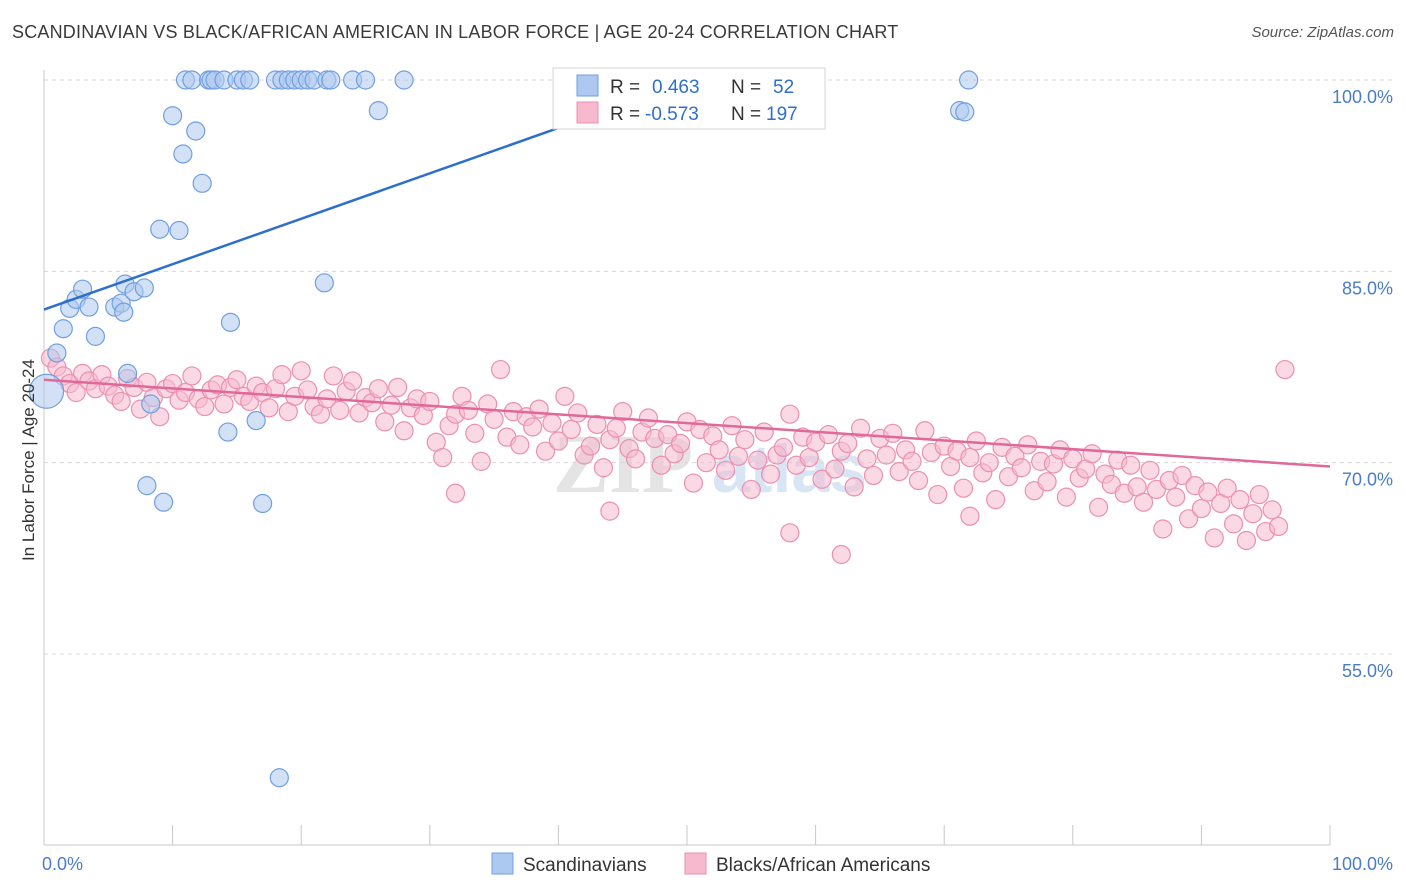  Describe the element at coordinates (1367, 480) in the screenshot. I see `y-tick-label: 70.0%` at that location.